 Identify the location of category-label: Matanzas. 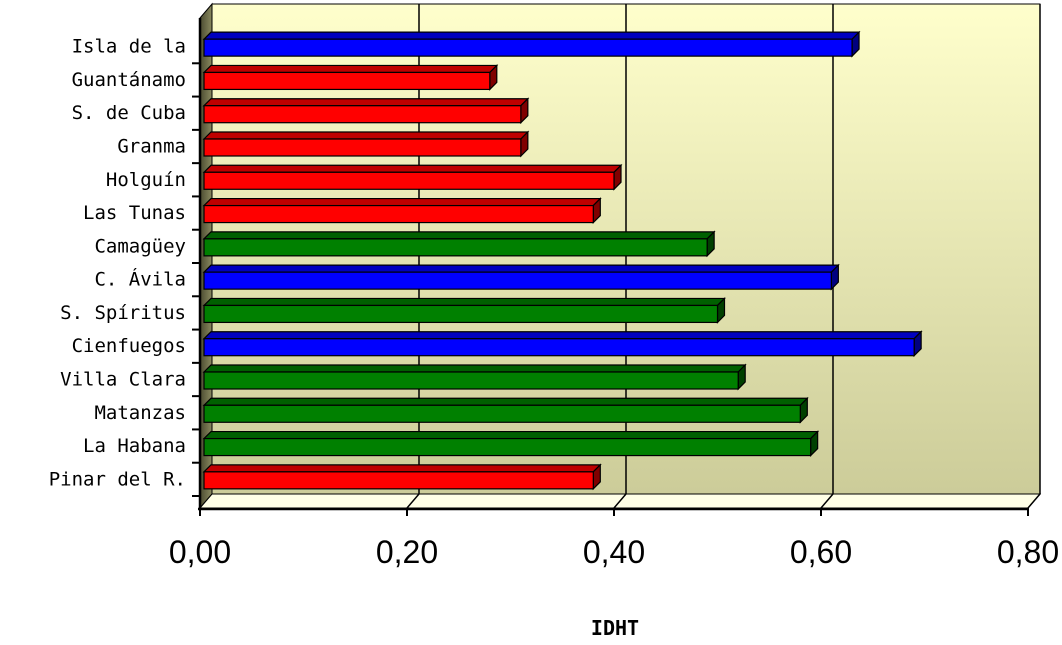
(140, 413).